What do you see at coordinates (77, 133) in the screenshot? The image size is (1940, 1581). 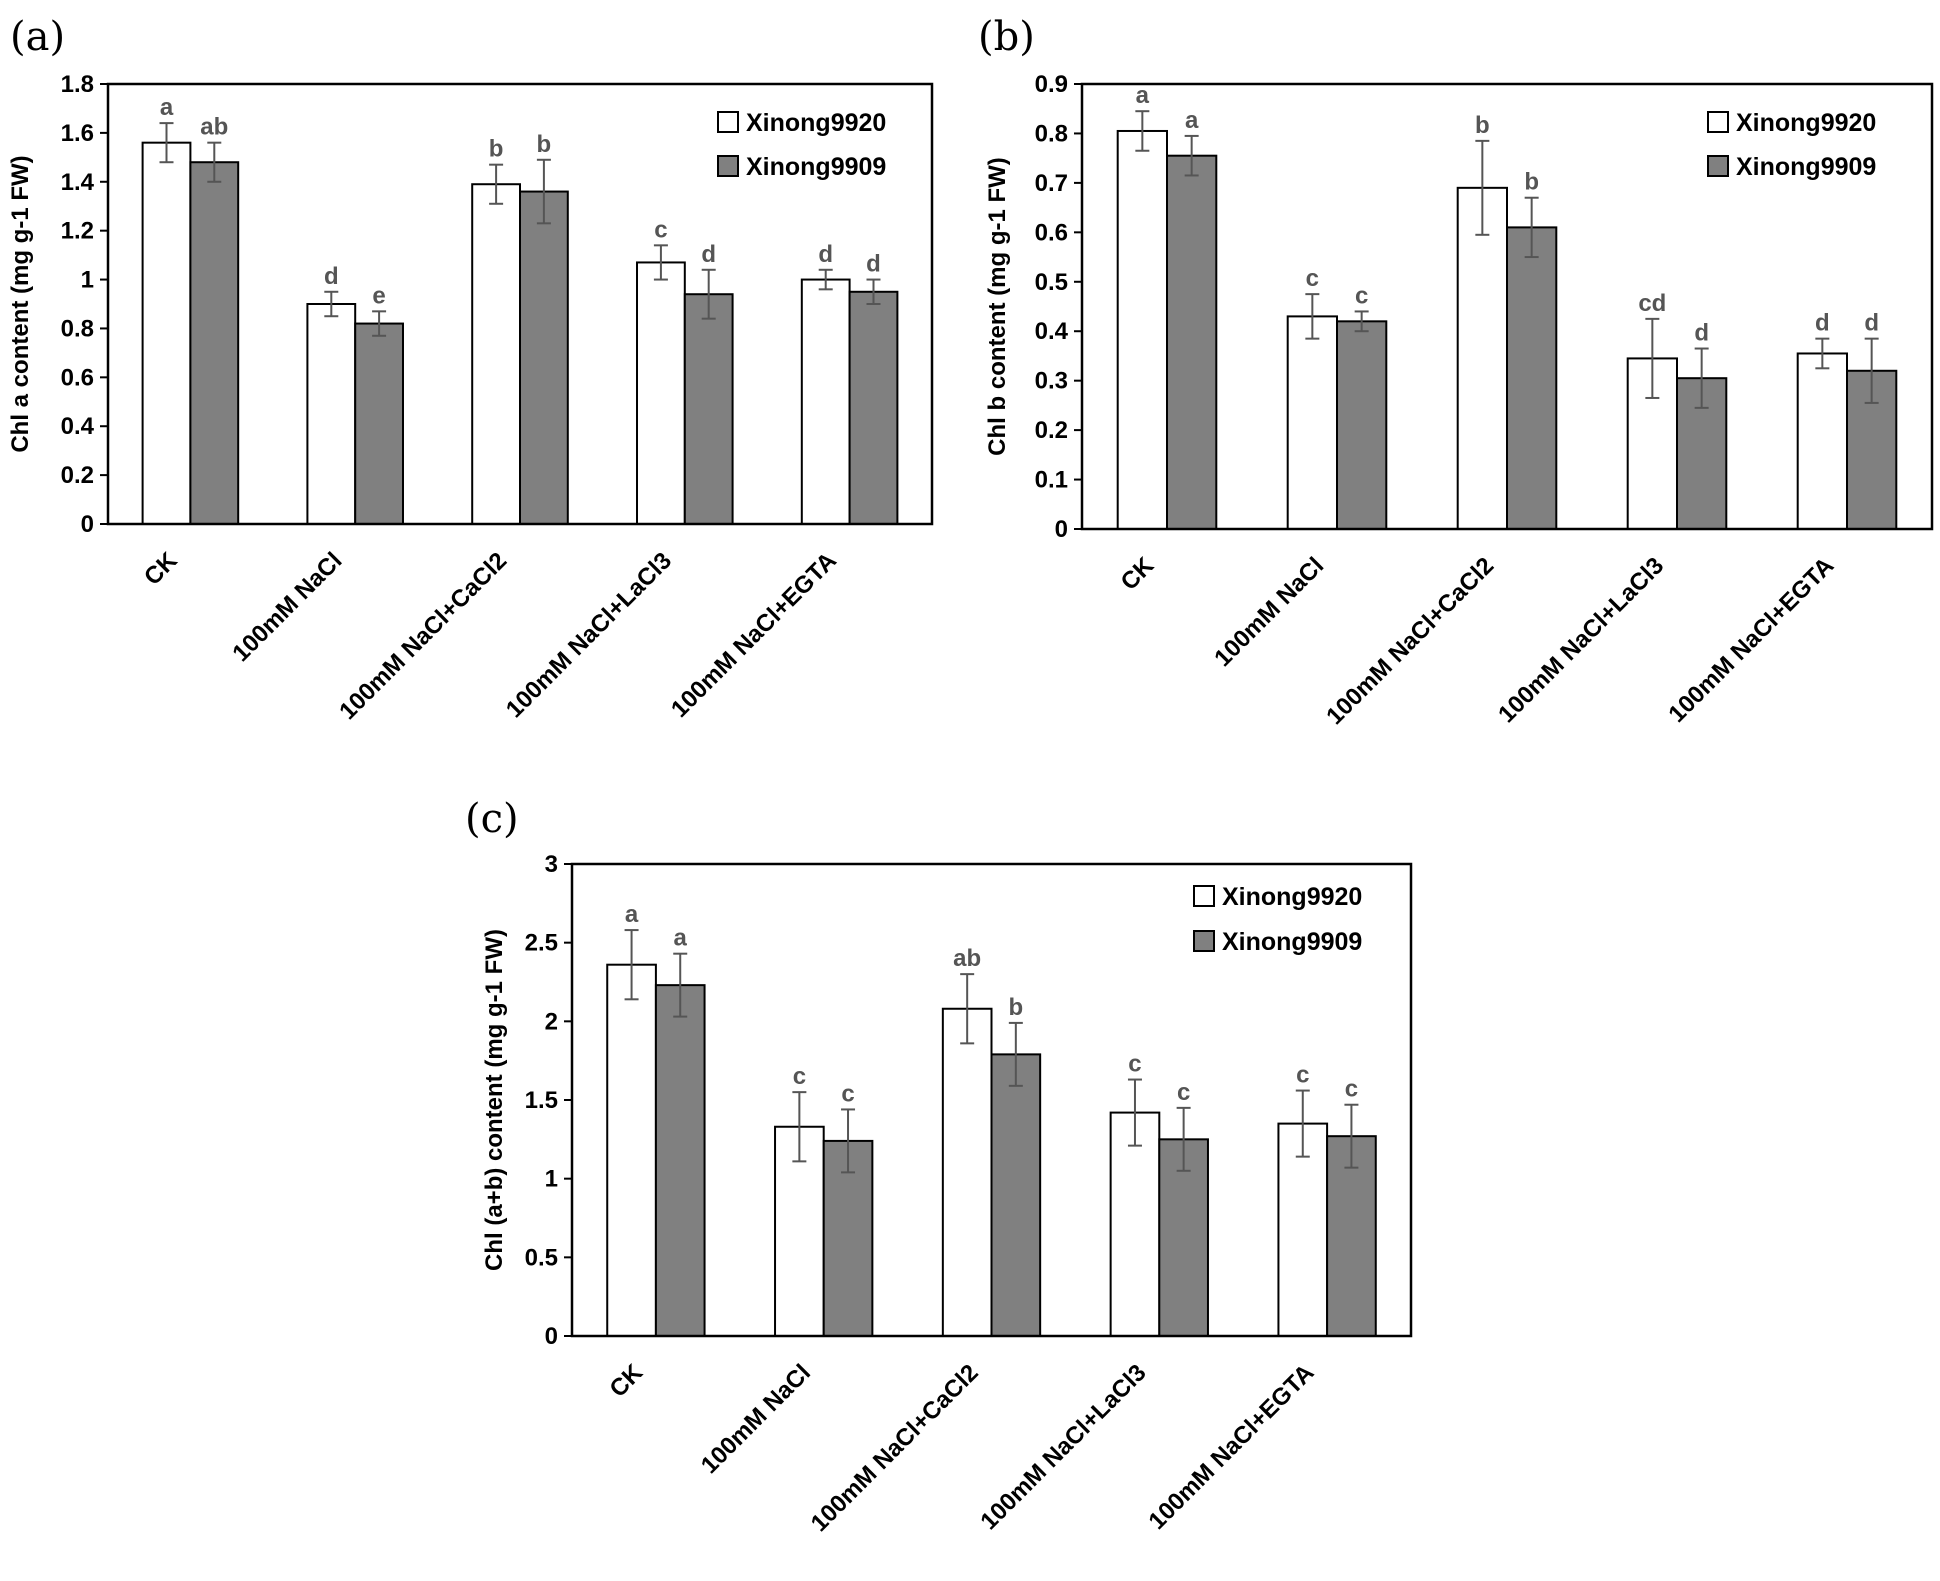 I see `y-tick-label: 1.6` at bounding box center [77, 133].